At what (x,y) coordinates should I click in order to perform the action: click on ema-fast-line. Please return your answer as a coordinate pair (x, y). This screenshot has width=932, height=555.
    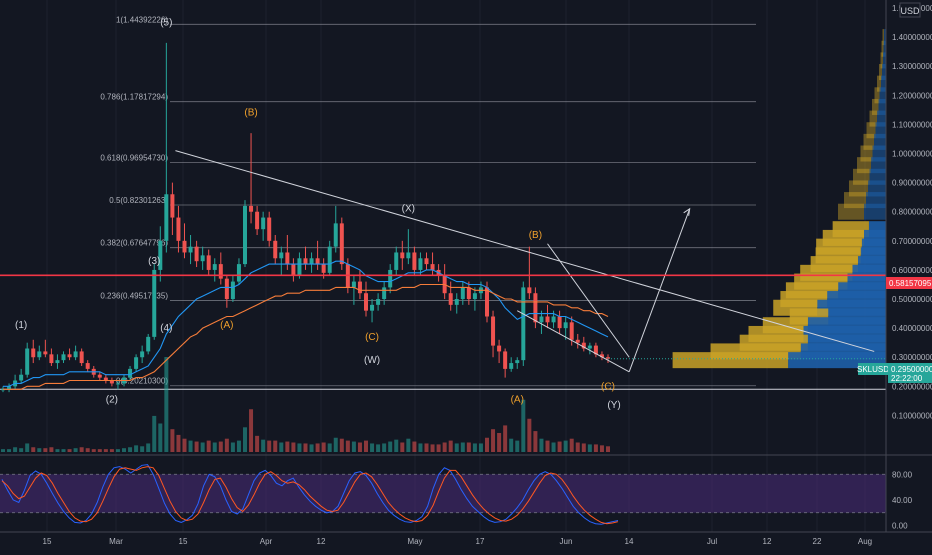
    Looking at the image, I should click on (306, 323).